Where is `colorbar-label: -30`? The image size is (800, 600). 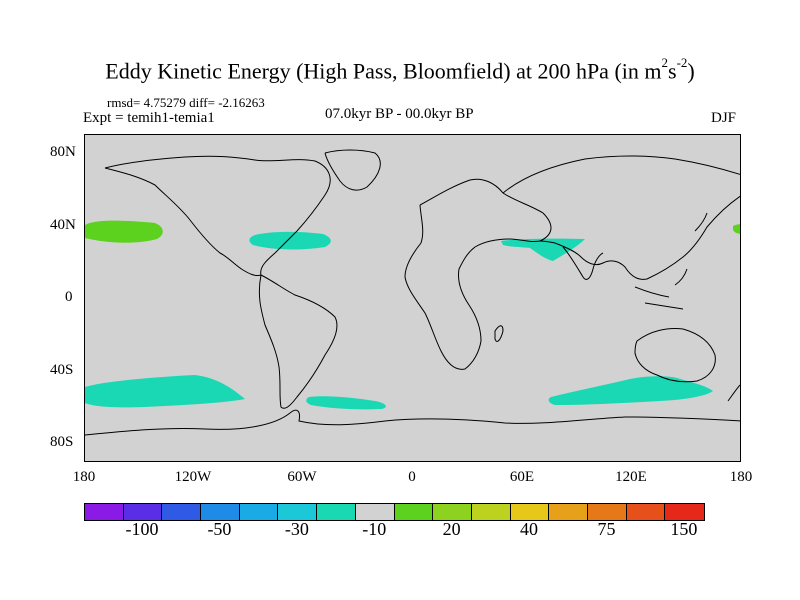
colorbar-label: -30 is located at coordinates (296, 529).